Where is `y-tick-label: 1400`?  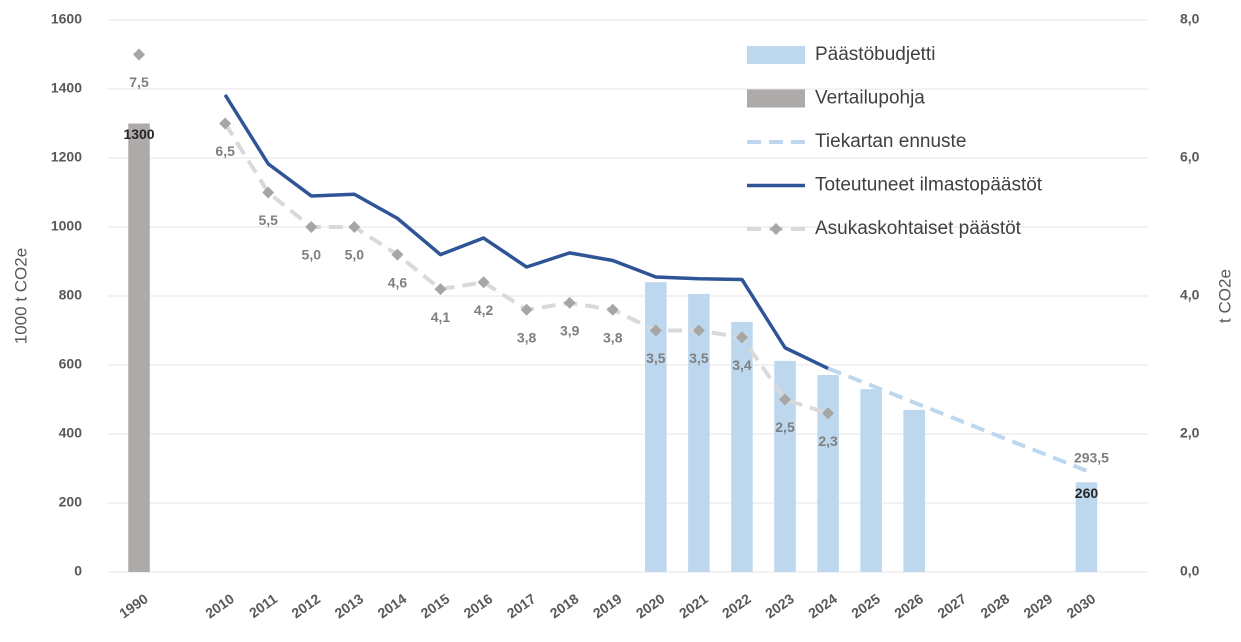 y-tick-label: 1400 is located at coordinates (66, 88).